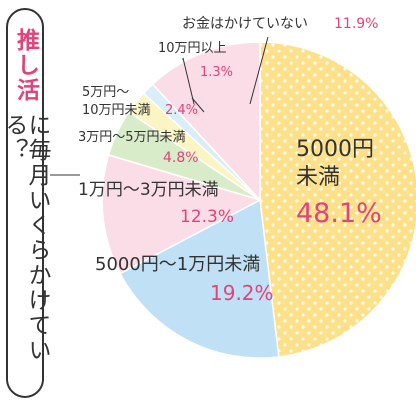 The width and height of the screenshot is (416, 410). What do you see at coordinates (192, 48) in the screenshot?
I see `slice-label-6: 10万円以上` at bounding box center [192, 48].